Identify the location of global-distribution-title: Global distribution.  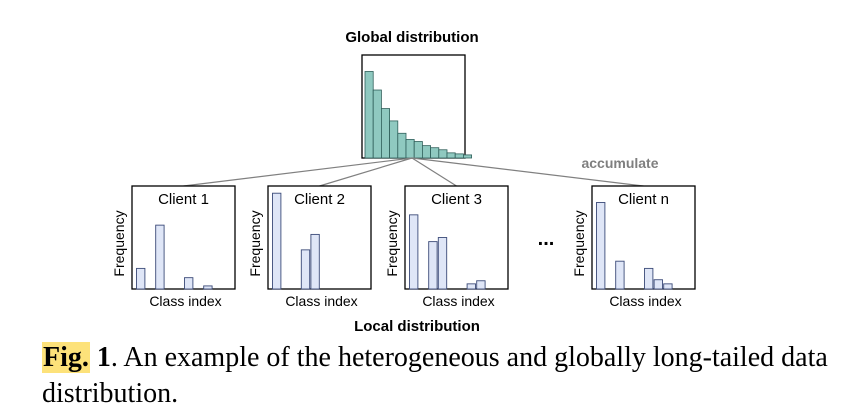
(411, 37).